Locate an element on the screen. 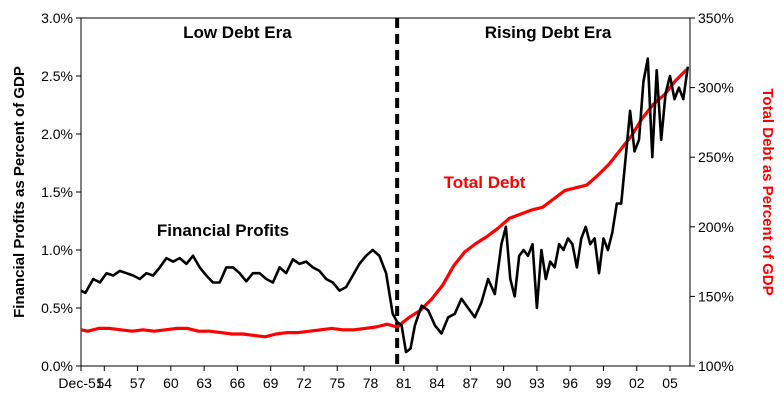  x-tick-label: 57 is located at coordinates (138, 383).